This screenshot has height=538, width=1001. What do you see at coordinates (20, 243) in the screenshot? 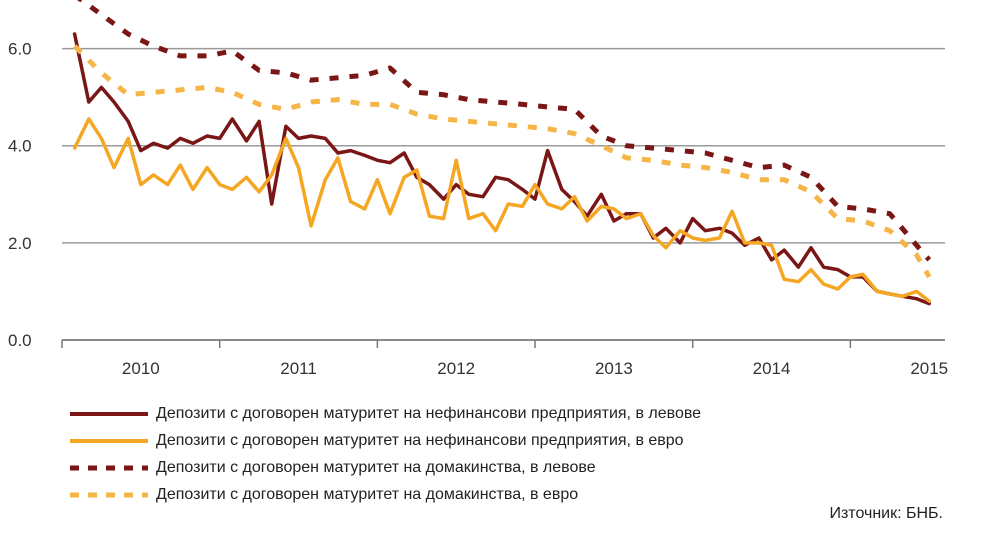
I see `y-tick-label: 2.0` at bounding box center [20, 243].